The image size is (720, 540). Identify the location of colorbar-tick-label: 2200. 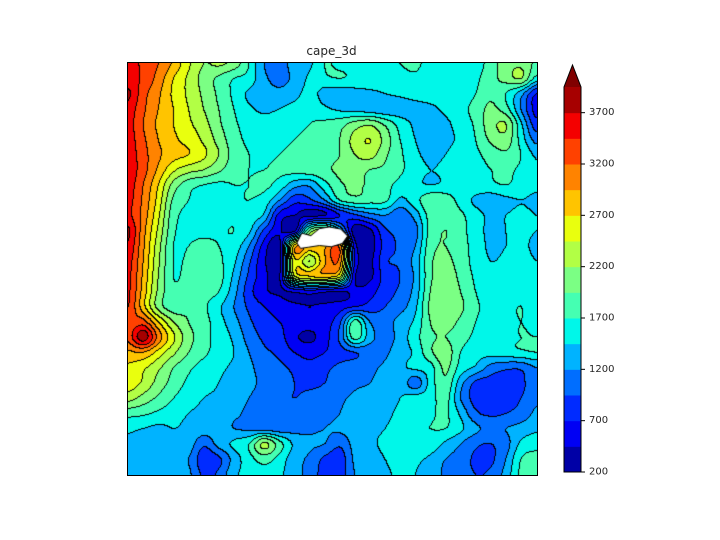
(601, 266).